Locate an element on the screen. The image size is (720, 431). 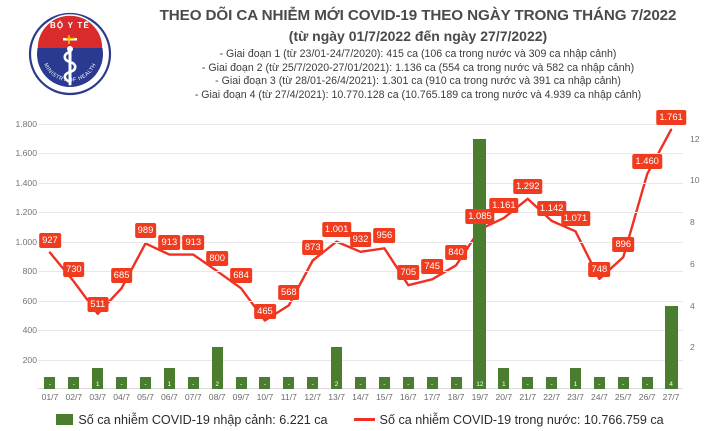
line-value-label: 730 is located at coordinates (74, 269).